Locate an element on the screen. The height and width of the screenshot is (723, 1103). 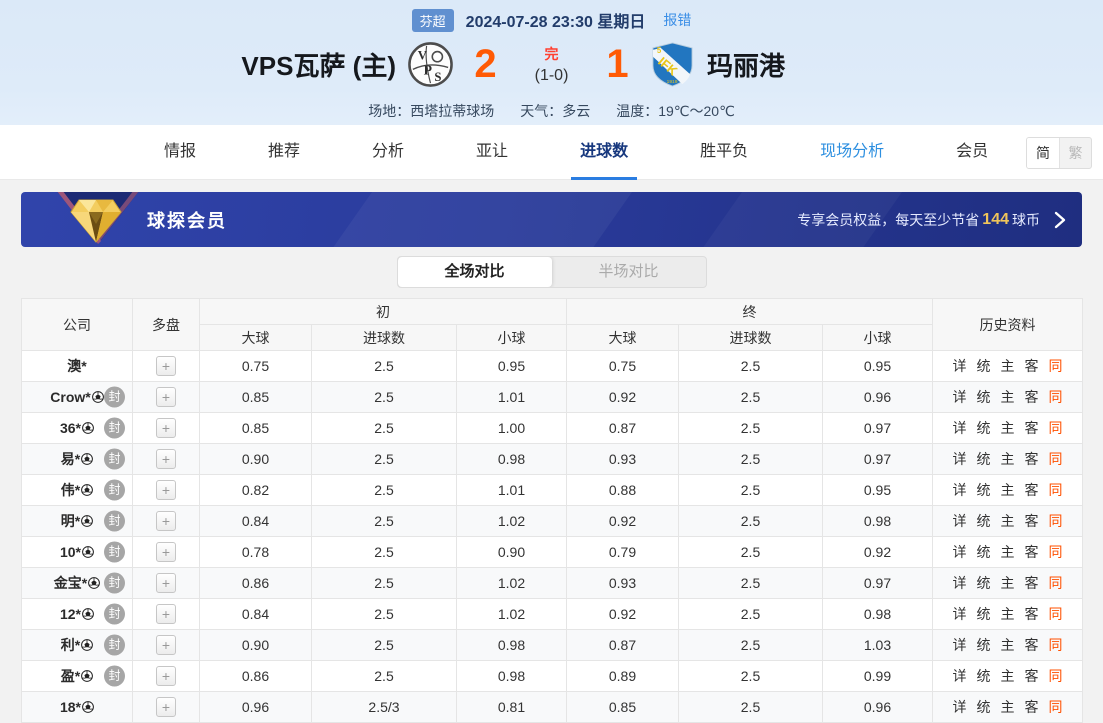
bookmaker-name: 金宝* is located at coordinates (70, 583).